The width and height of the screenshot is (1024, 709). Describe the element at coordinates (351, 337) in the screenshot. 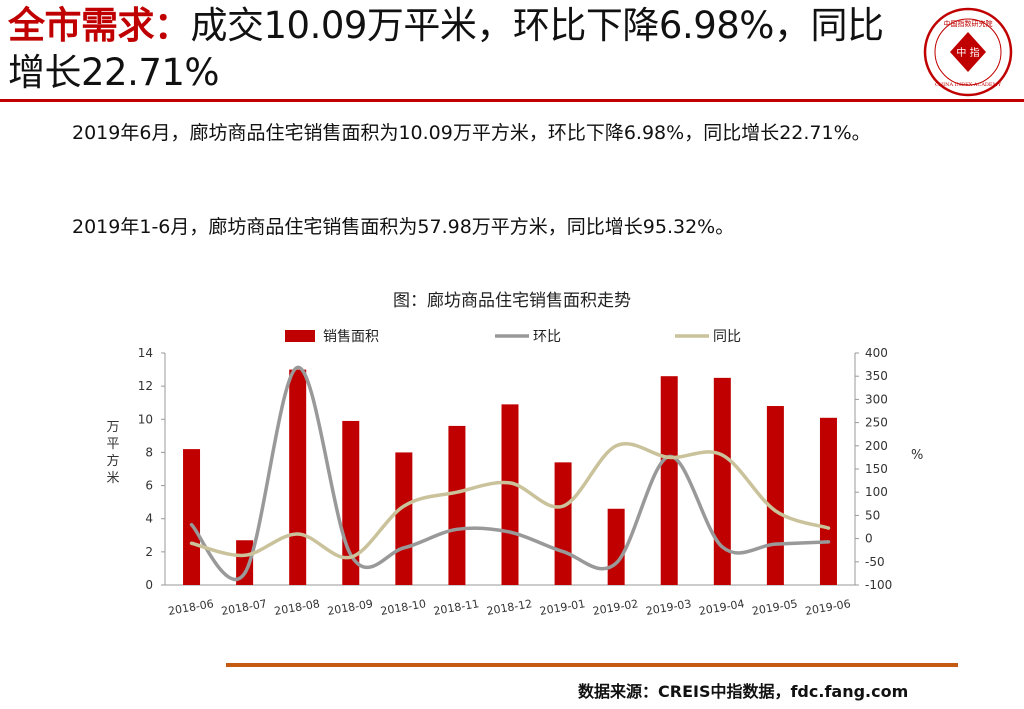

I see `legend-label: 销售面积` at that location.